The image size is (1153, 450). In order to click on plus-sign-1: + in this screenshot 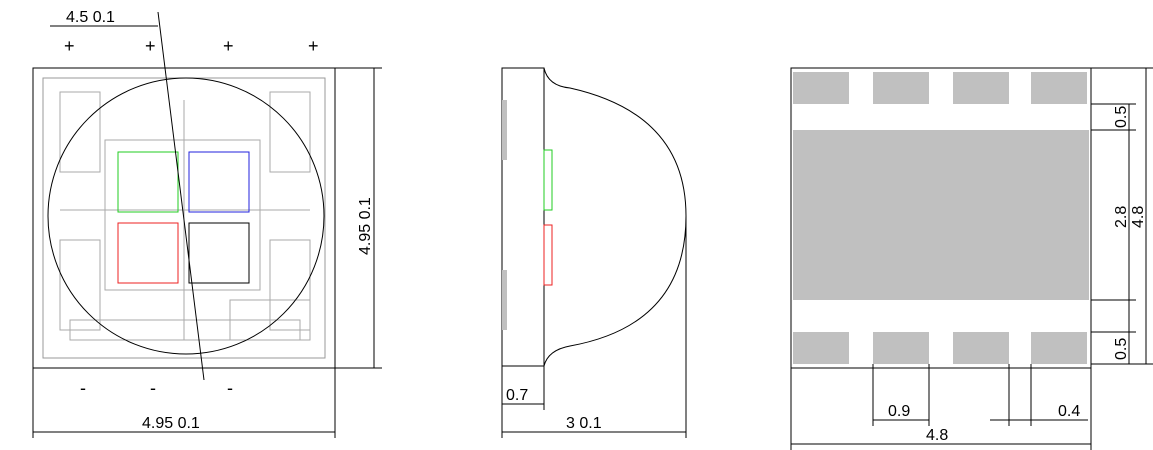, I will do `click(69, 46)`.